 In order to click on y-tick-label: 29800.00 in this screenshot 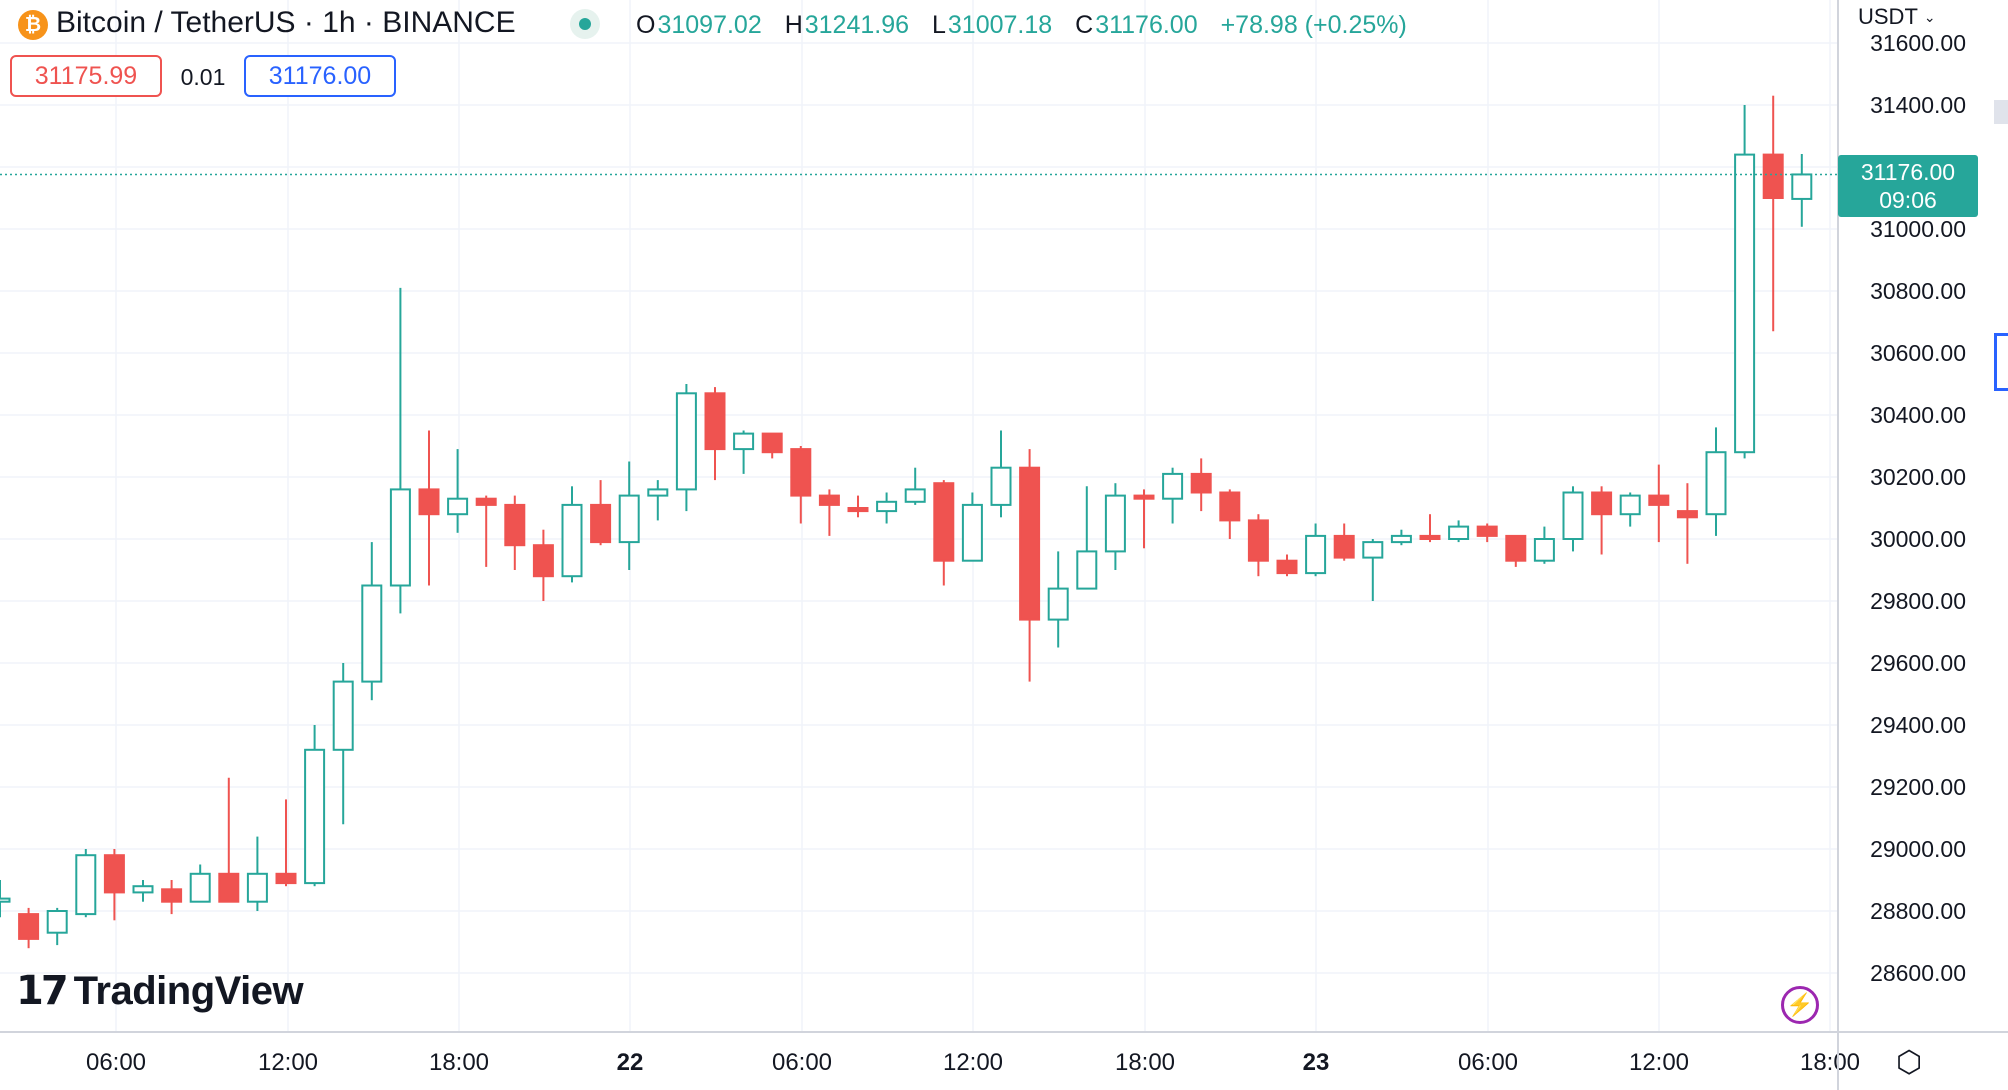, I will do `click(1918, 601)`.